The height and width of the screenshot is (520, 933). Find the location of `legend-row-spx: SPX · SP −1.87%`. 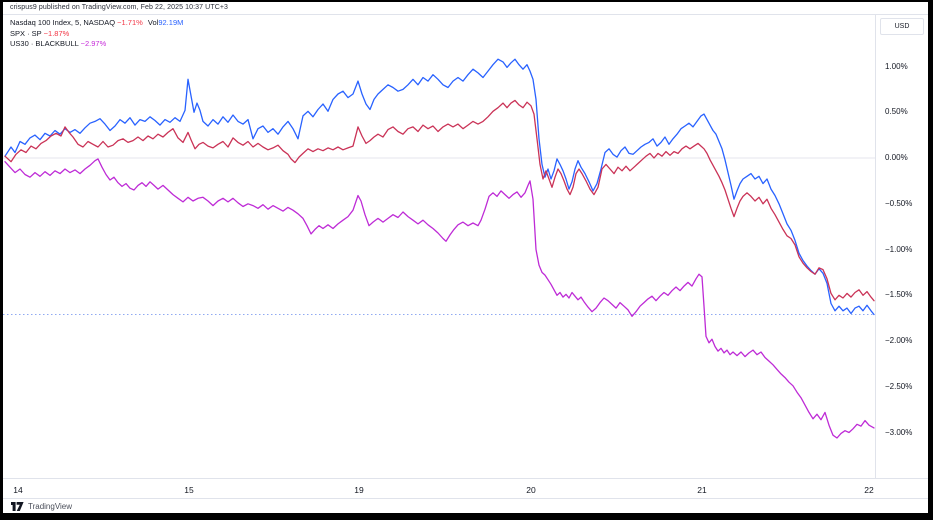

legend-row-spx: SPX · SP −1.87% is located at coordinates (96, 34).